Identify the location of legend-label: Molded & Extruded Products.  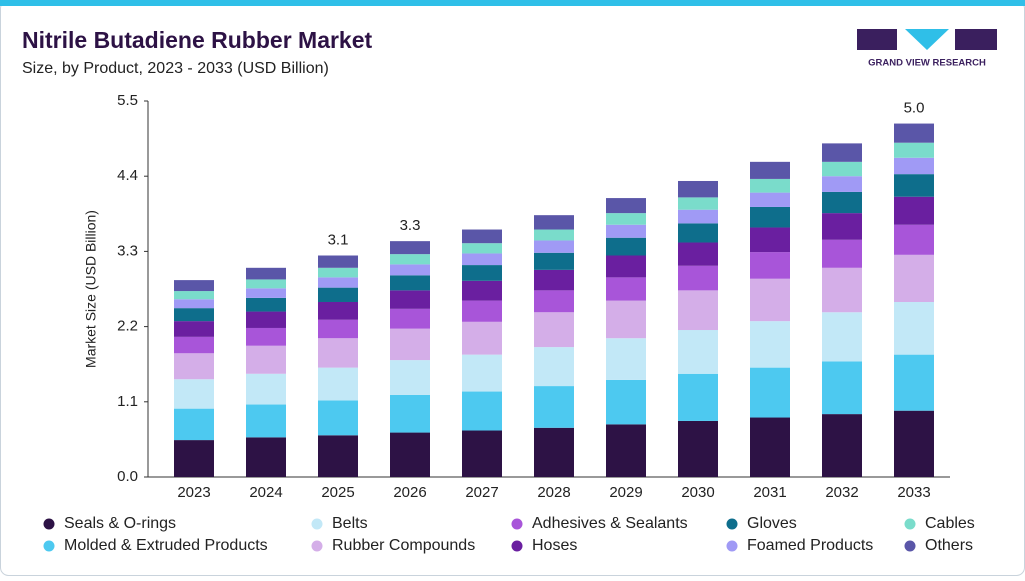
(166, 545).